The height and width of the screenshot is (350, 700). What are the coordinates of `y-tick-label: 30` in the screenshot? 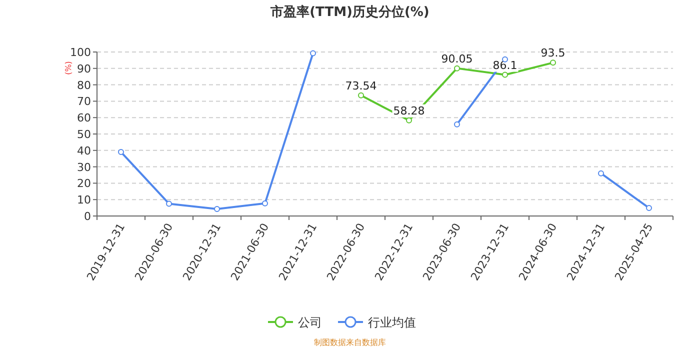 It's located at (84, 167).